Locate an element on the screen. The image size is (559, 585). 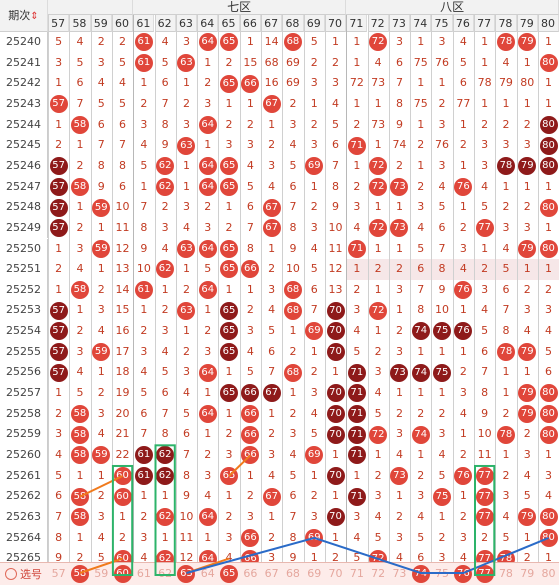
column-header-74: 74 is located at coordinates (421, 23).